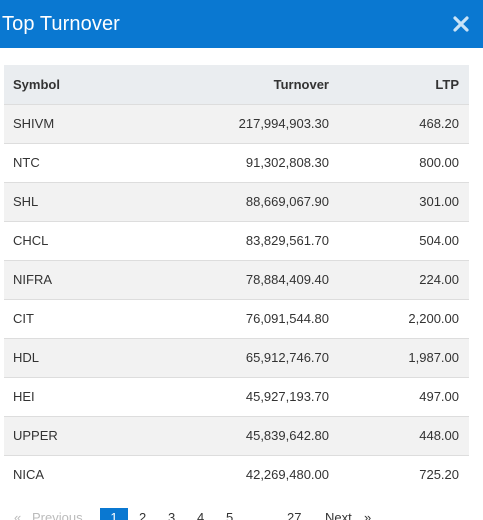 The width and height of the screenshot is (483, 520). Describe the element at coordinates (172, 515) in the screenshot. I see `pagination-page-3: 3` at that location.